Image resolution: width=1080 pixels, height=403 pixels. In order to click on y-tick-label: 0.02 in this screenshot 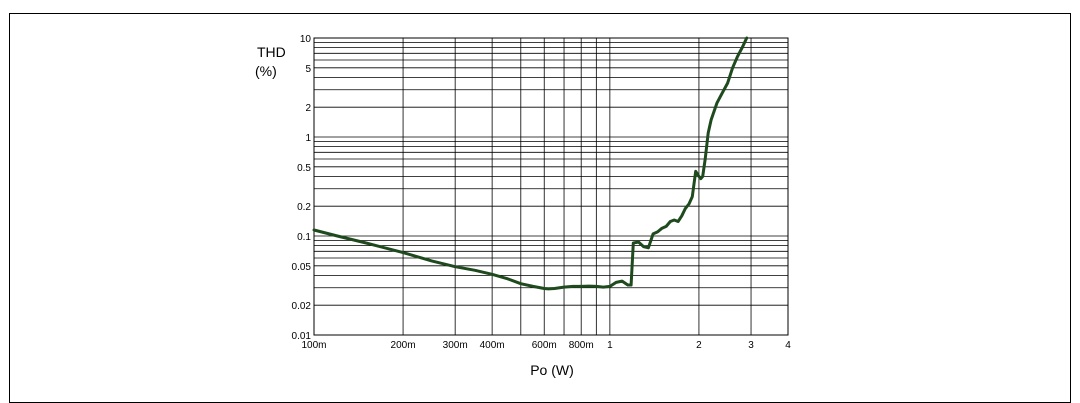, I will do `click(302, 306)`.